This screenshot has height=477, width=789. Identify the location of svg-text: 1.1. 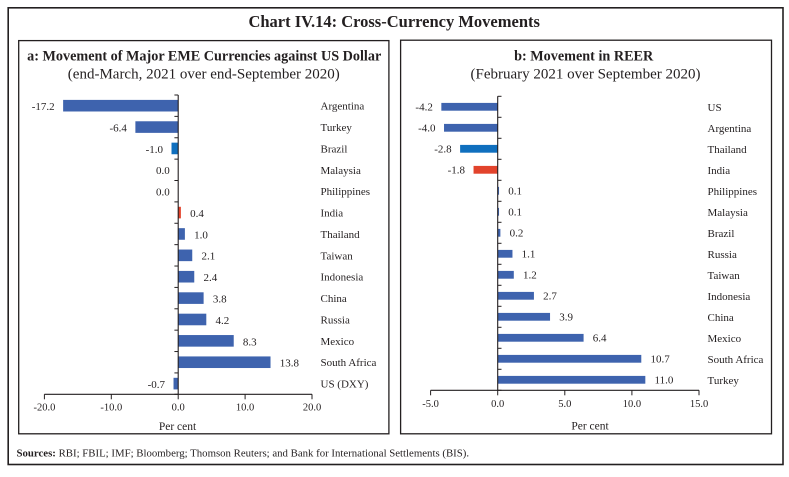
(529, 255).